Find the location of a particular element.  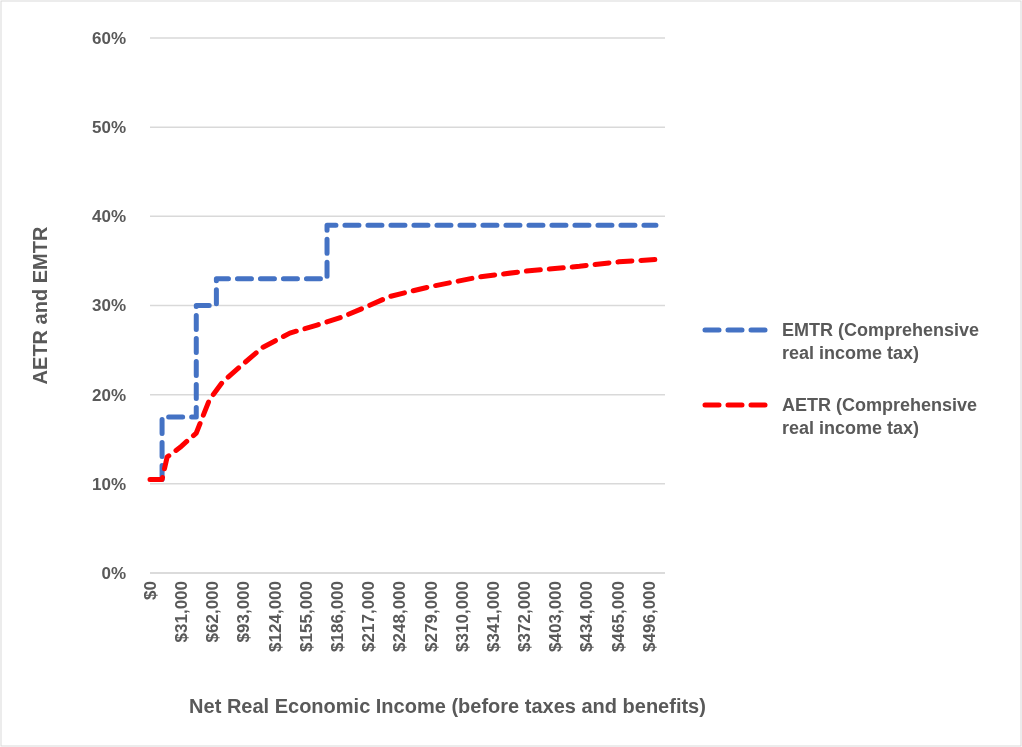

x-tick-label: $217,000 is located at coordinates (369, 616).